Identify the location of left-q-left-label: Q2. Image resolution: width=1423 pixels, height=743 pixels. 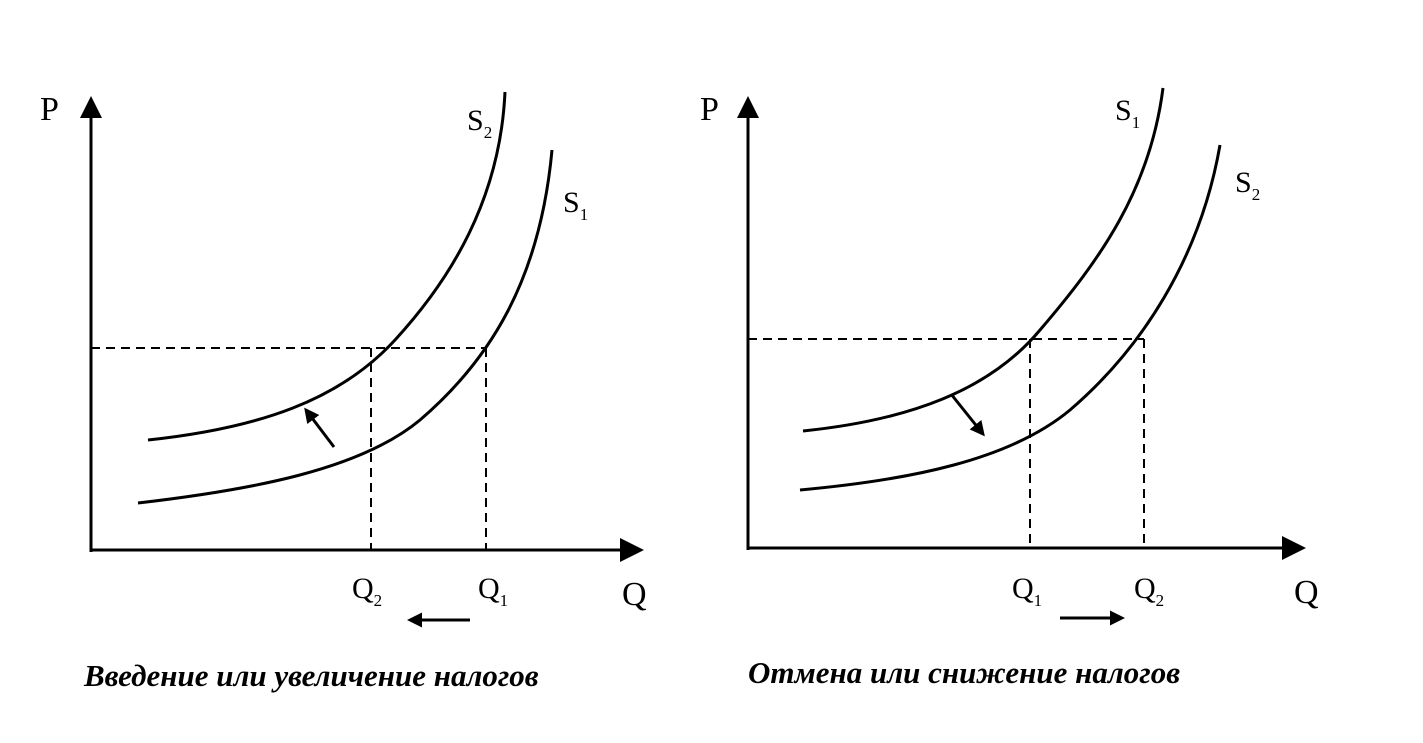
(367, 591).